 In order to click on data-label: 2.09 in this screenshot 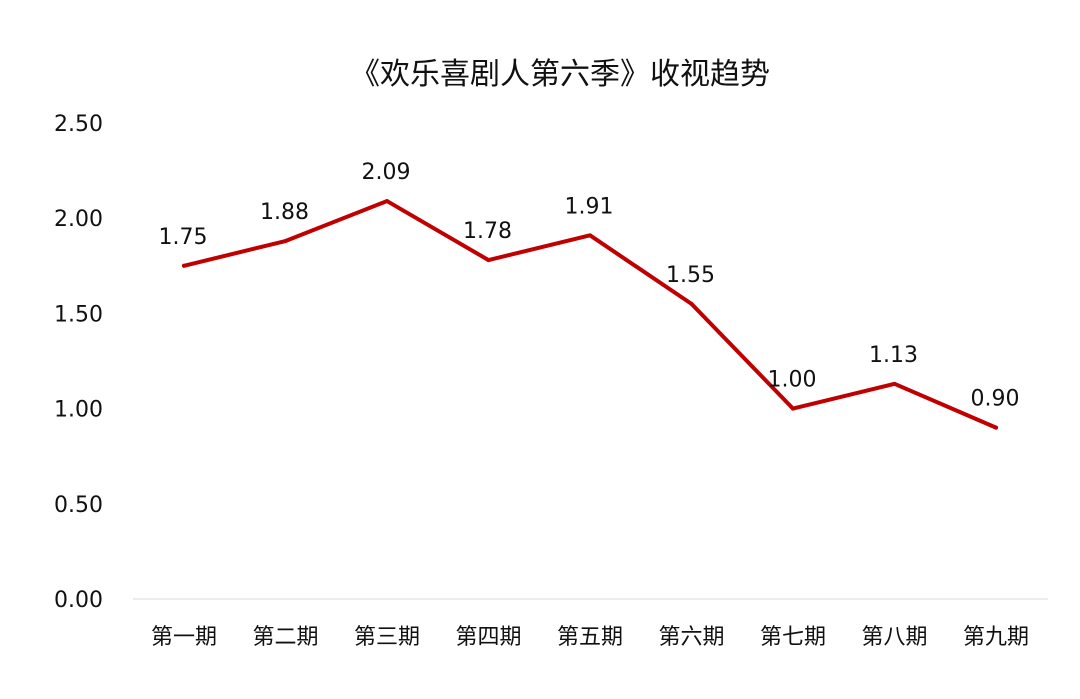, I will do `click(386, 172)`.